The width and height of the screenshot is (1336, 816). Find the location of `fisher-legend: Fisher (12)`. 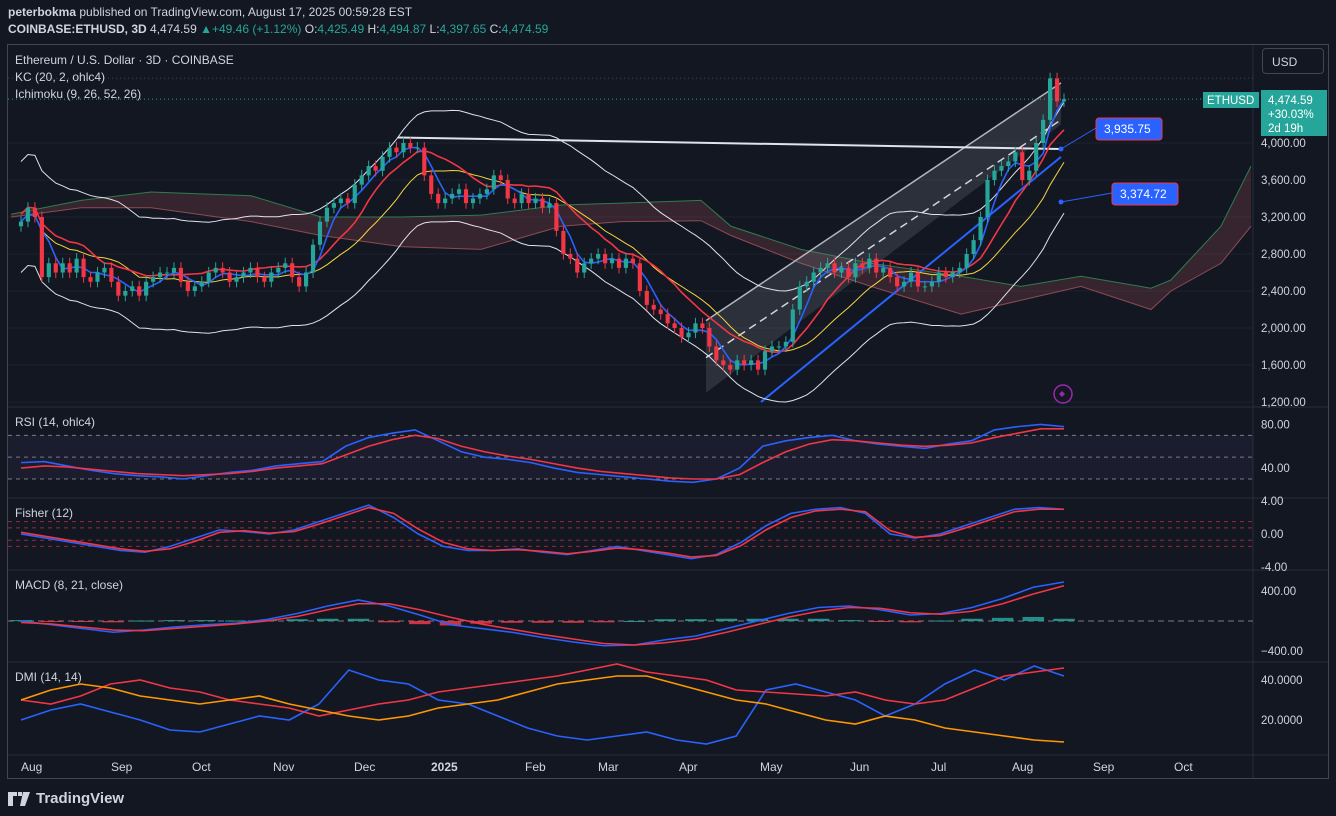

fisher-legend: Fisher (12) is located at coordinates (44, 513).